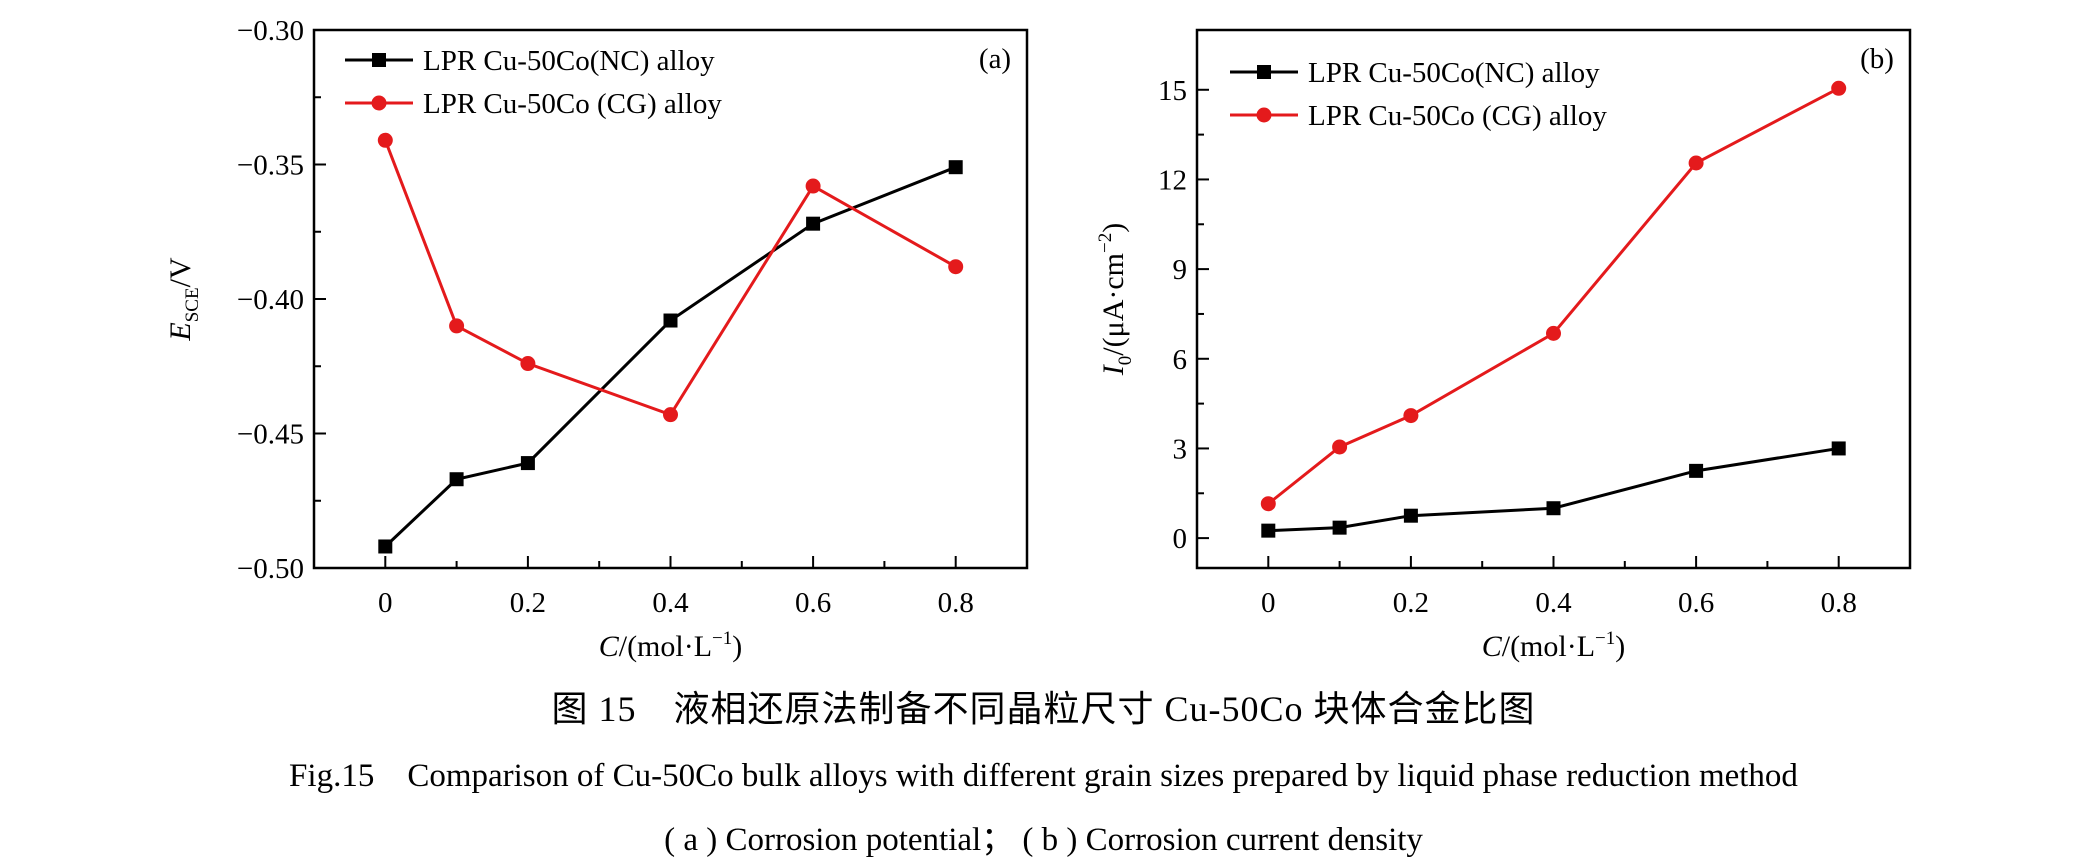  What do you see at coordinates (1105, 243) in the screenshot?
I see `y-axis-title-sup: −2` at bounding box center [1105, 243].